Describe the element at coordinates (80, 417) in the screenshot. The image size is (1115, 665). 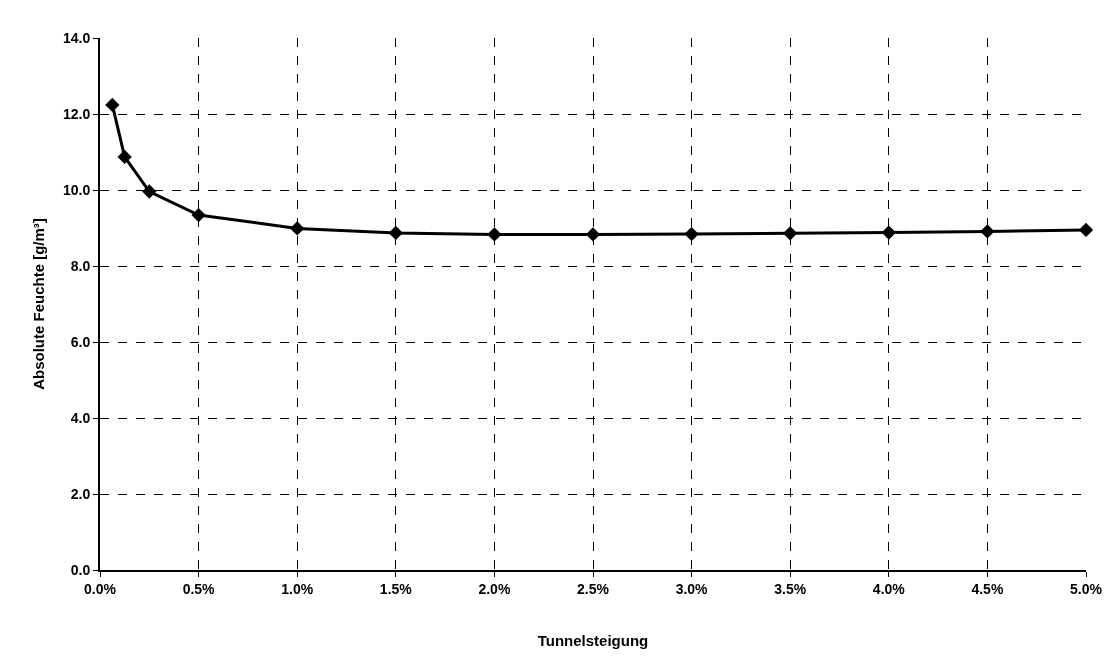
I see `y-tick-label: 4.0` at that location.